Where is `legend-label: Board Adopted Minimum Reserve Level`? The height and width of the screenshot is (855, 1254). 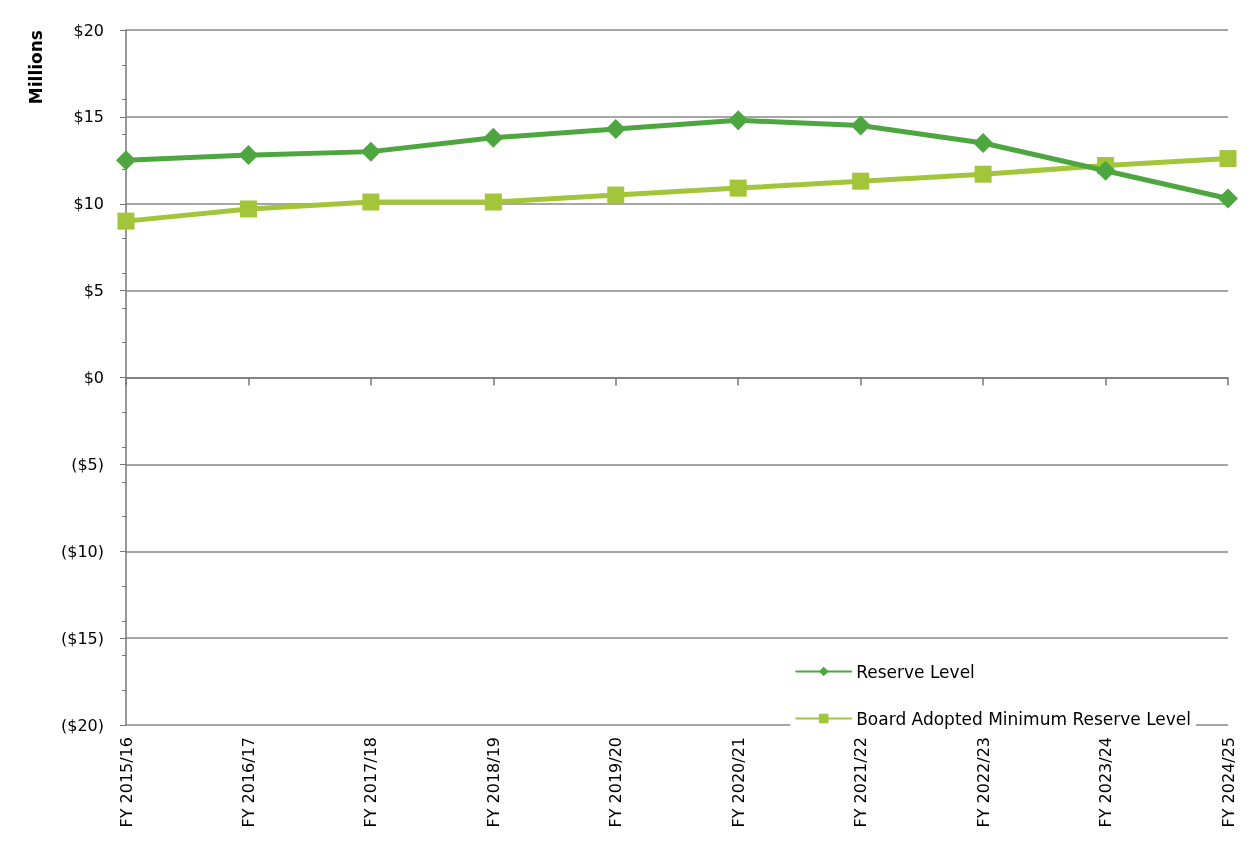
legend-label: Board Adopted Minimum Reserve Level is located at coordinates (1023, 718).